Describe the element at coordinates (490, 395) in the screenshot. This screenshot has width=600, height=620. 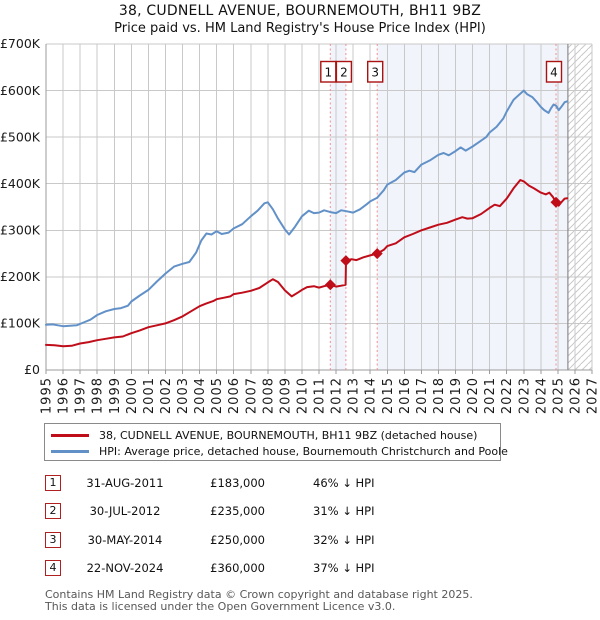
I see `svg-text: 2021` at that location.